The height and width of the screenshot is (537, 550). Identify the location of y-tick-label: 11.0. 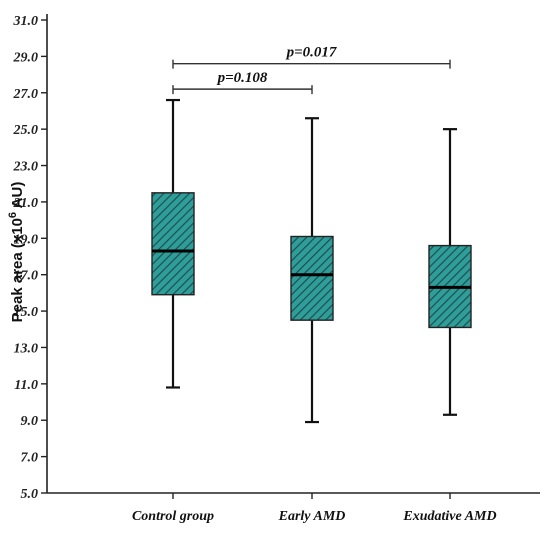
(26, 385).